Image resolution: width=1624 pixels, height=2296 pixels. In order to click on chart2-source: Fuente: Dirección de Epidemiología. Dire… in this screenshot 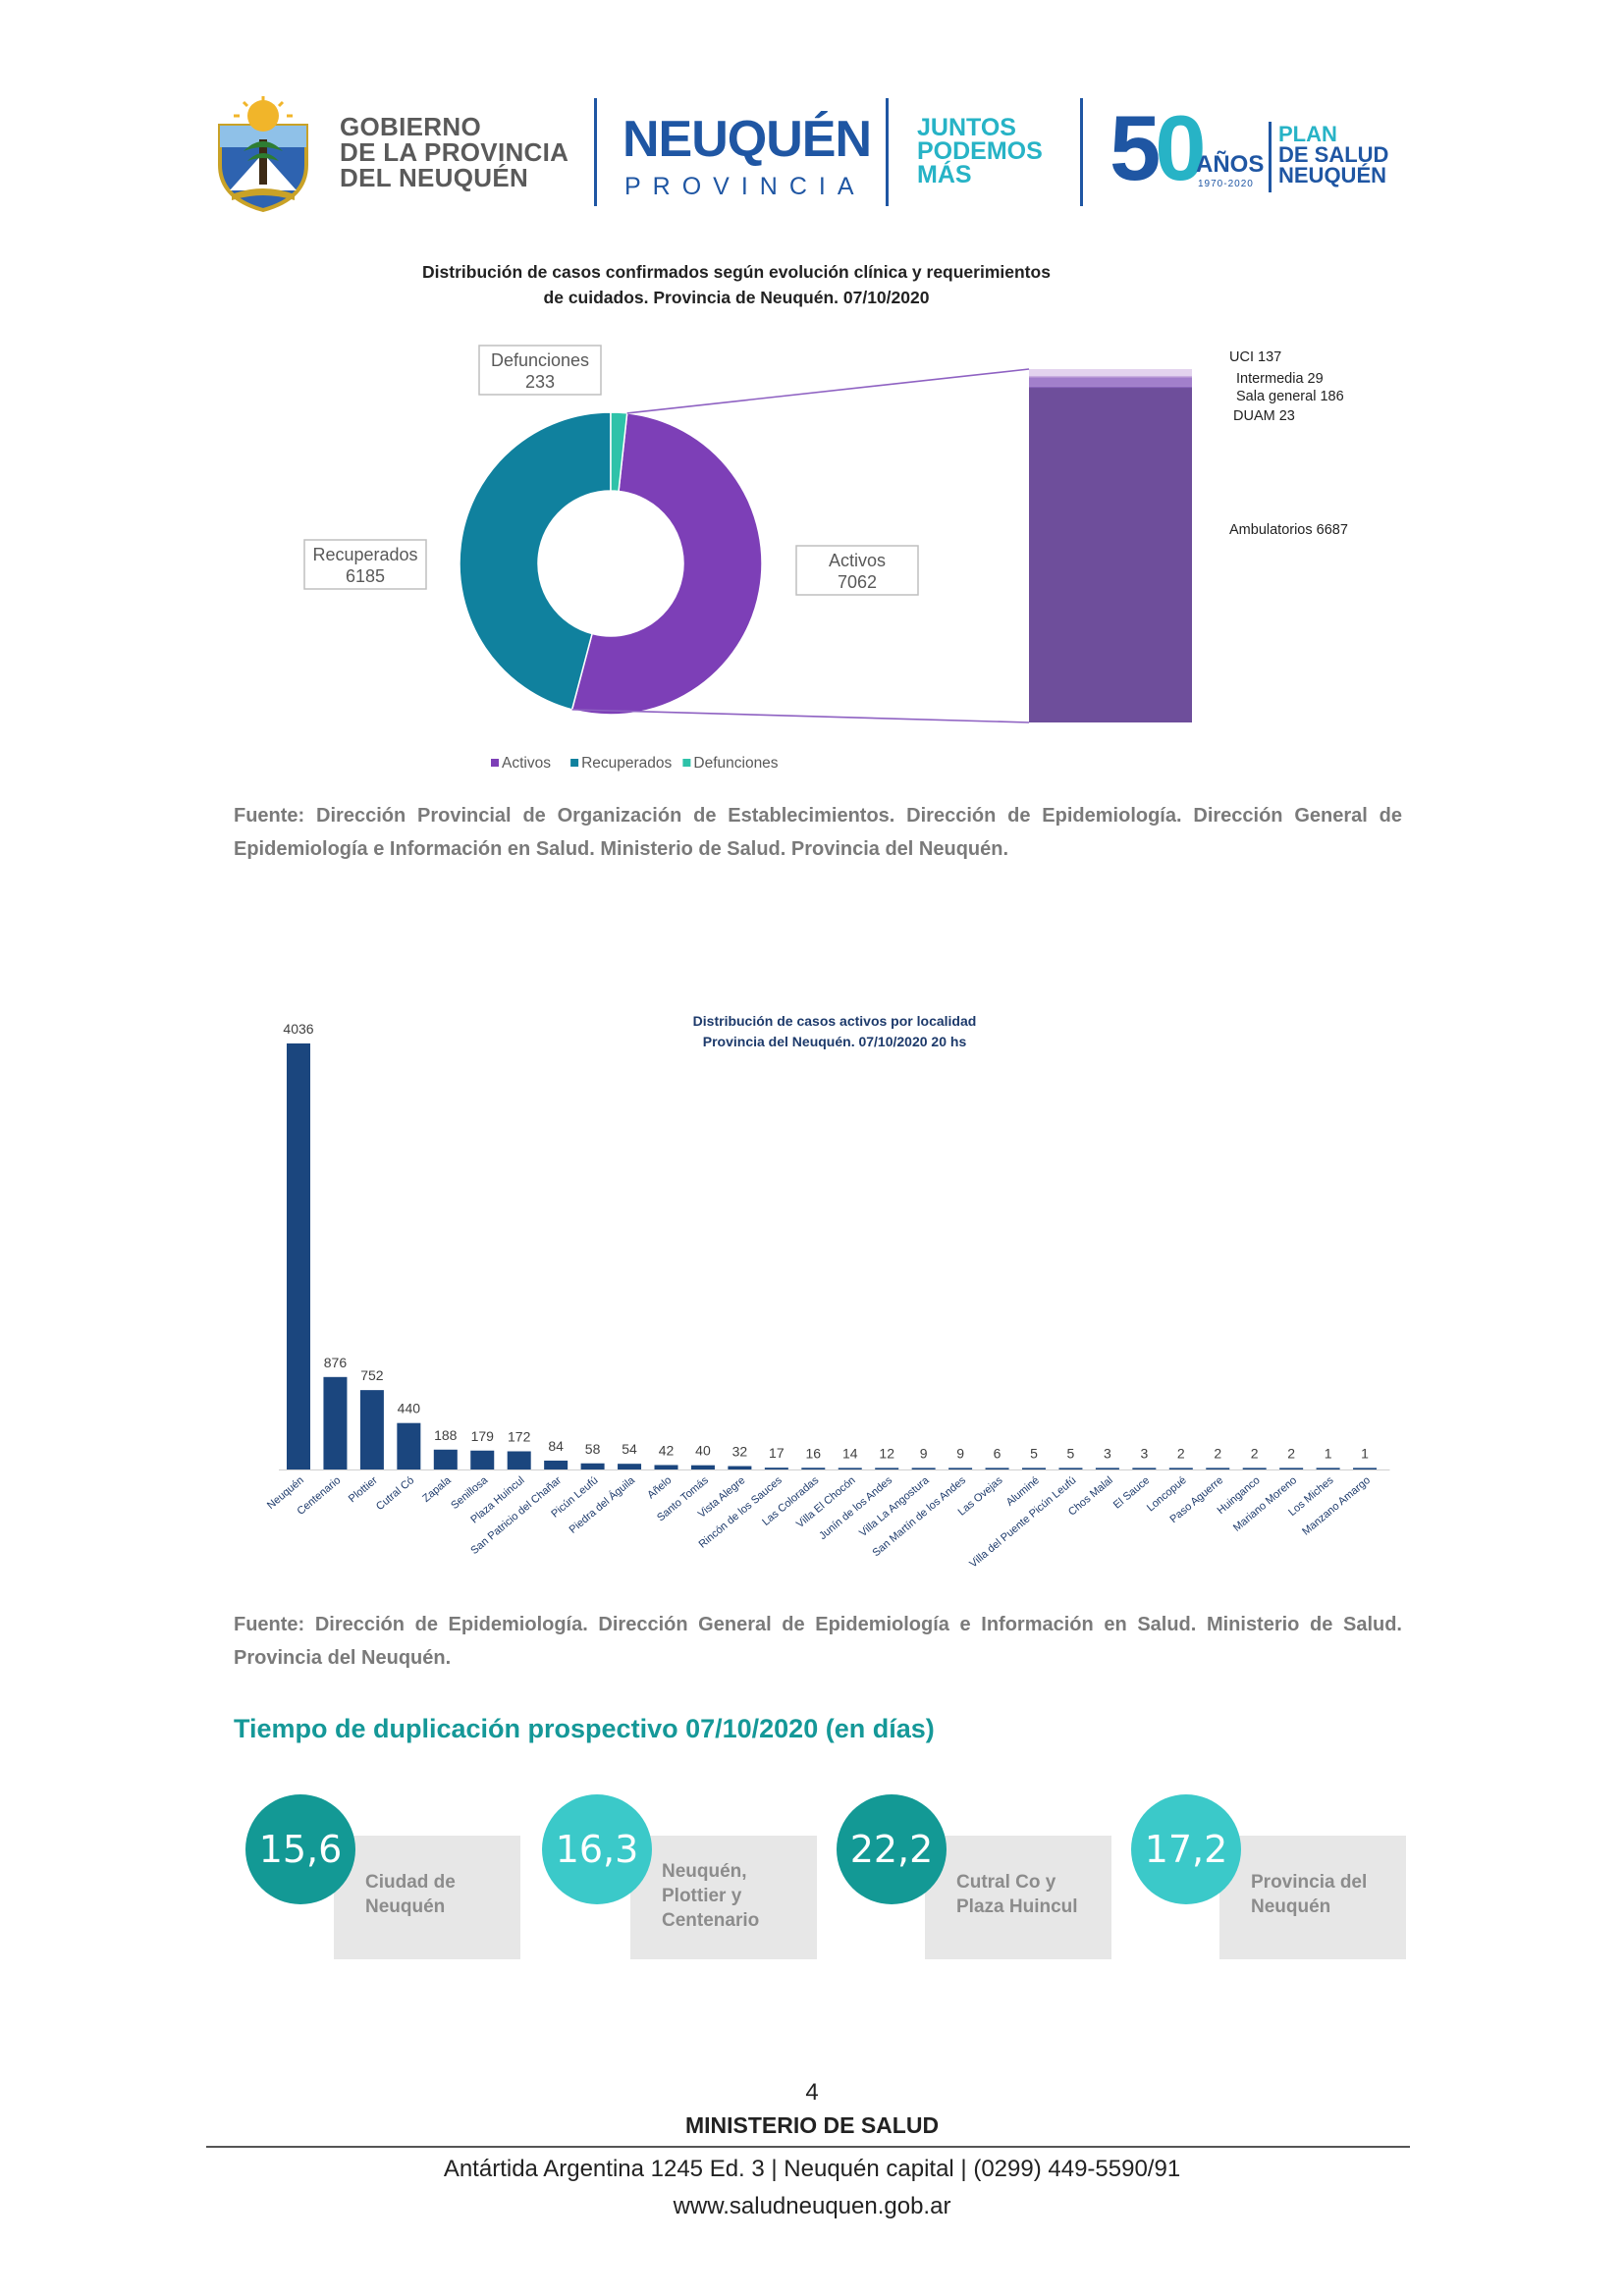, I will do `click(818, 1641)`.